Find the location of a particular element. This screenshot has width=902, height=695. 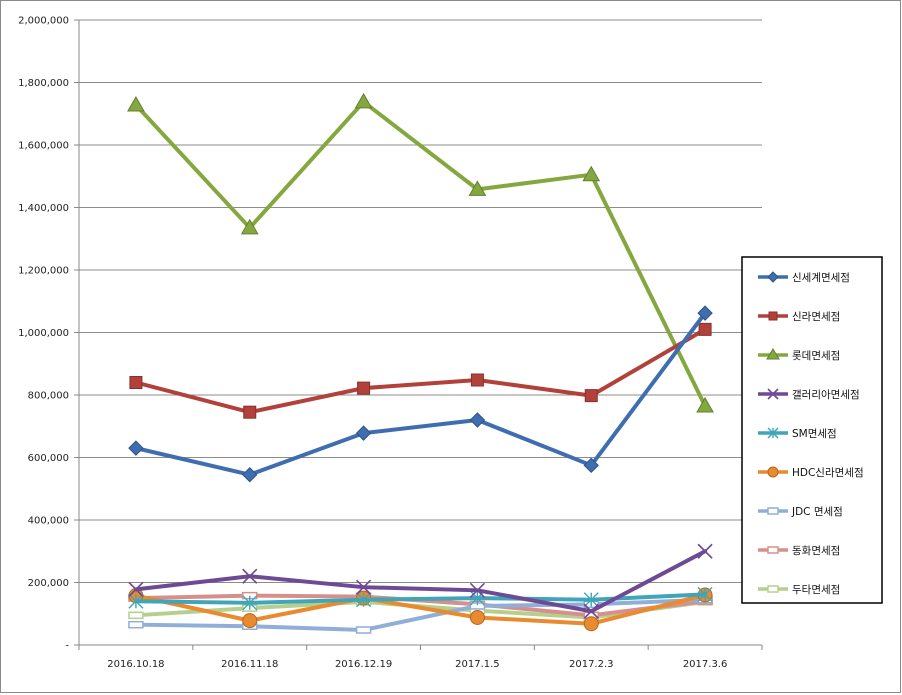

legend-item: SM면세점 is located at coordinates (797, 433).